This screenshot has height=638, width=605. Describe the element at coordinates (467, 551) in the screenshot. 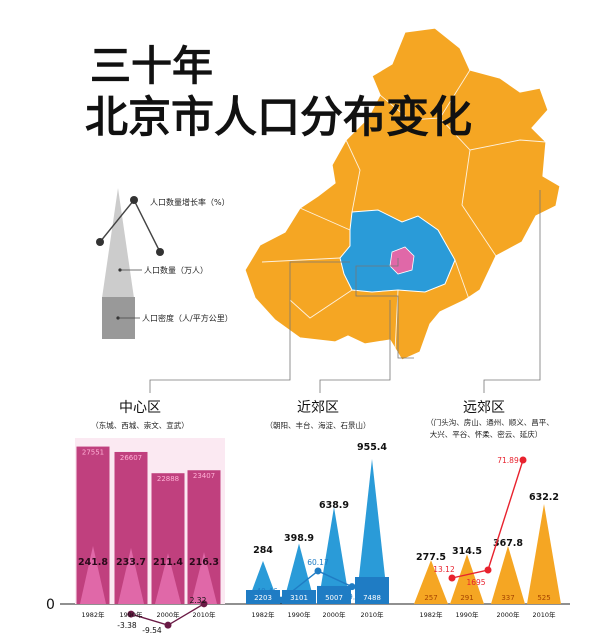

I see `population-label: 314.5` at that location.